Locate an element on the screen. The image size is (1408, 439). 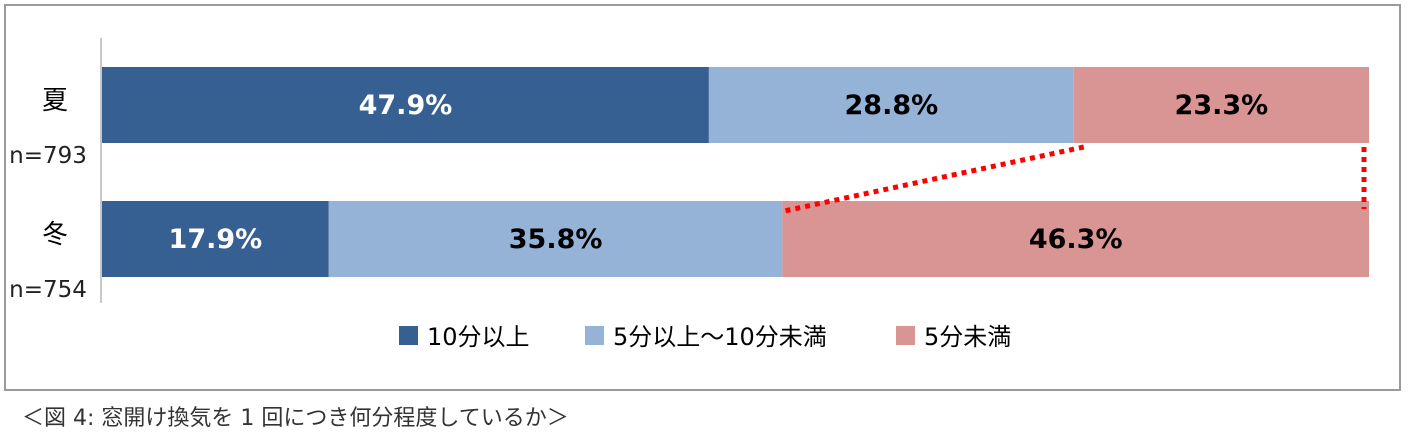
figure-caption: ＜図 4: 窓開け換気を 1 回につき何分程度しているか＞ is located at coordinates (295, 418).